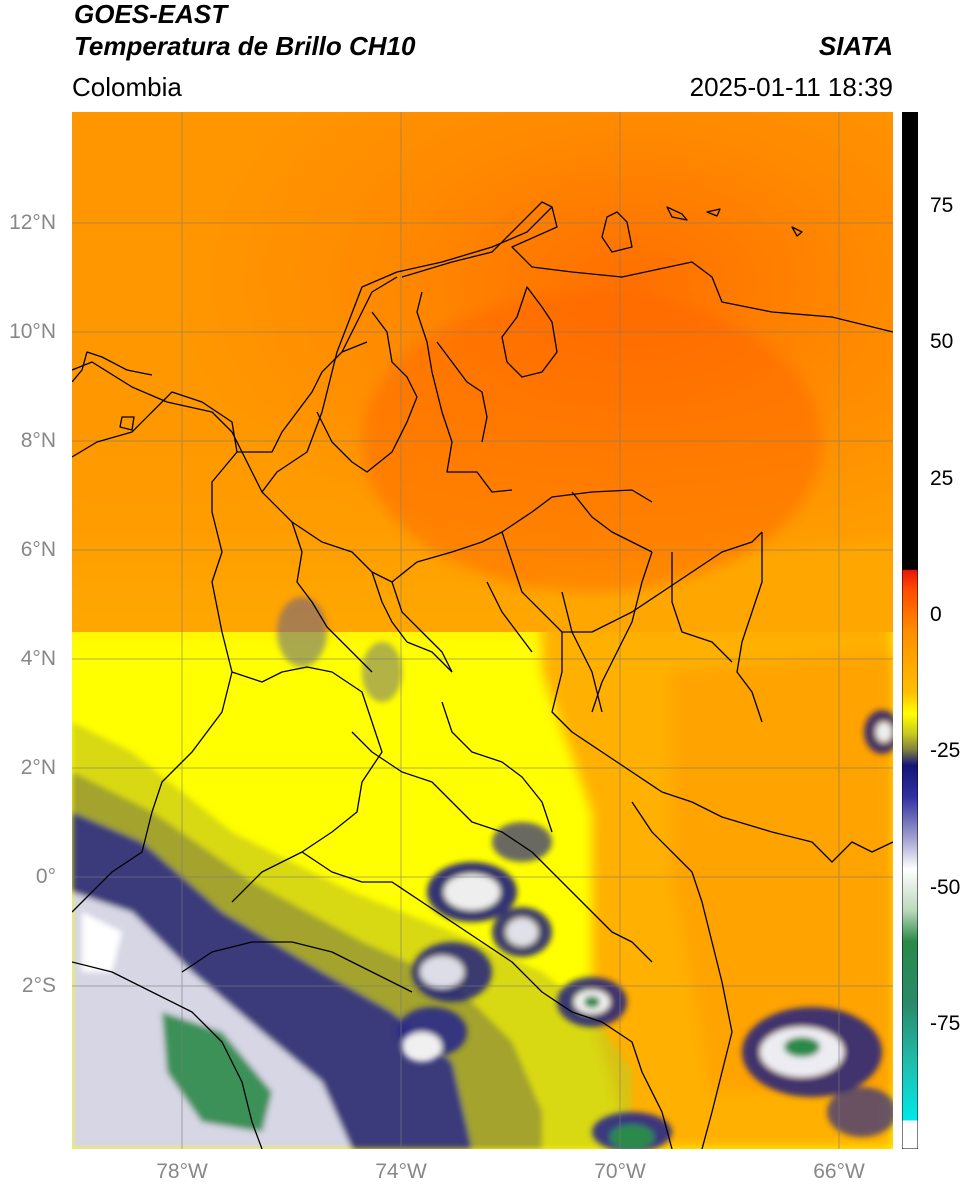  Describe the element at coordinates (945, 750) in the screenshot. I see `colorbar-tick: -25` at that location.